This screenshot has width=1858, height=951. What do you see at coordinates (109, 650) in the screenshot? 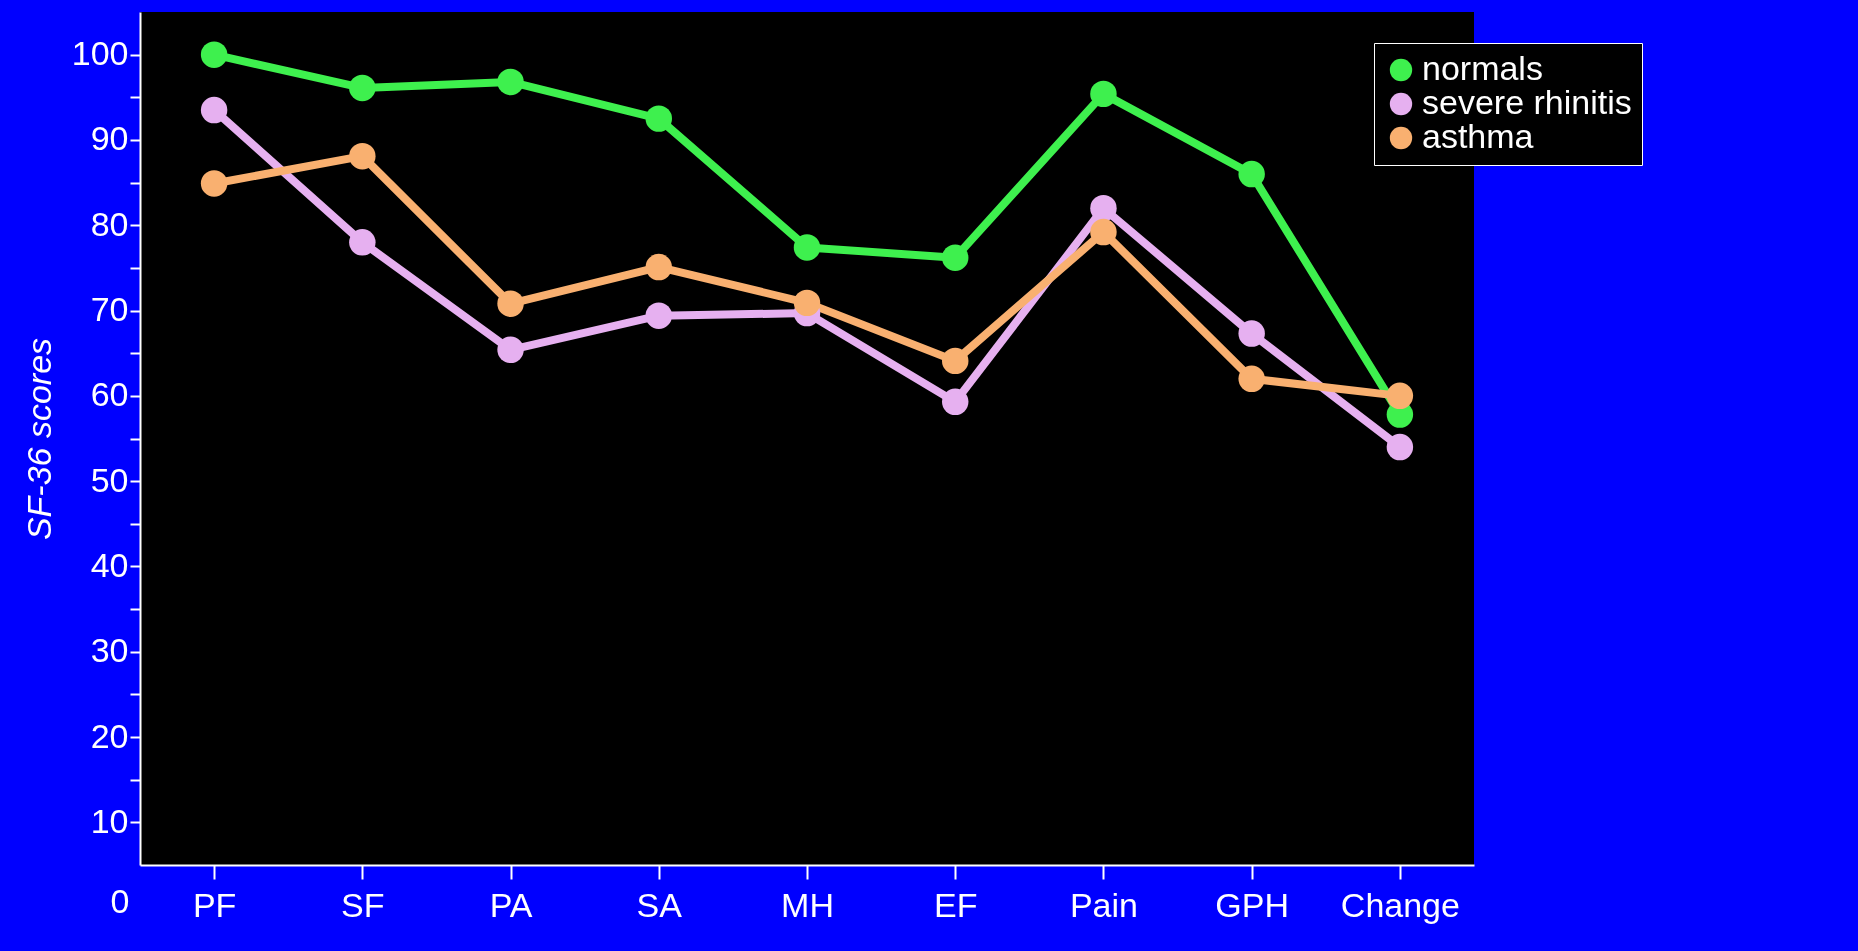
I see `y-tick-label: 30` at bounding box center [109, 650].